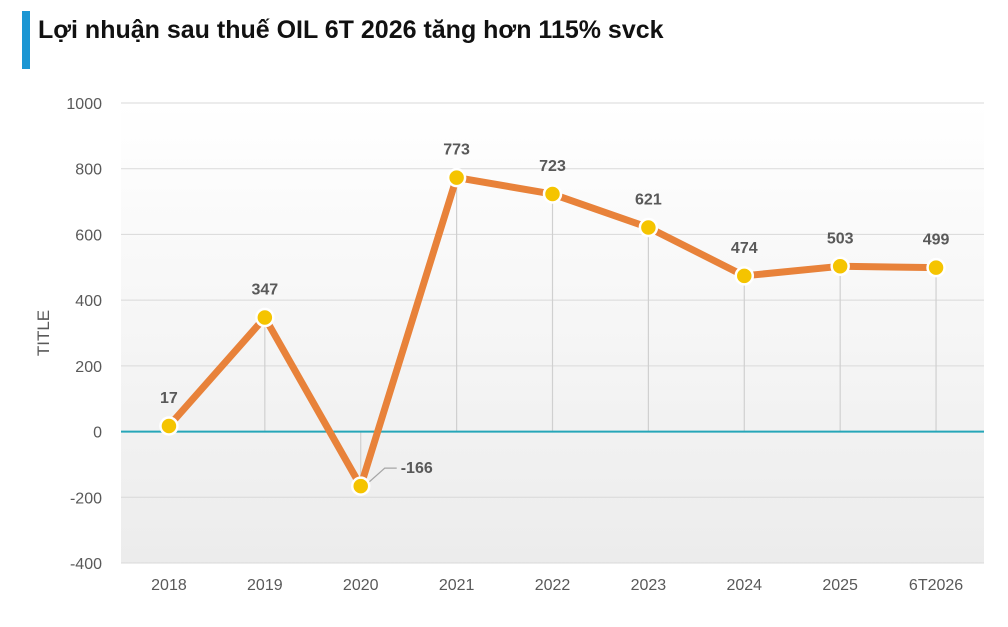 This screenshot has width=1008, height=627. I want to click on x-tick-label: 2022, so click(553, 585).